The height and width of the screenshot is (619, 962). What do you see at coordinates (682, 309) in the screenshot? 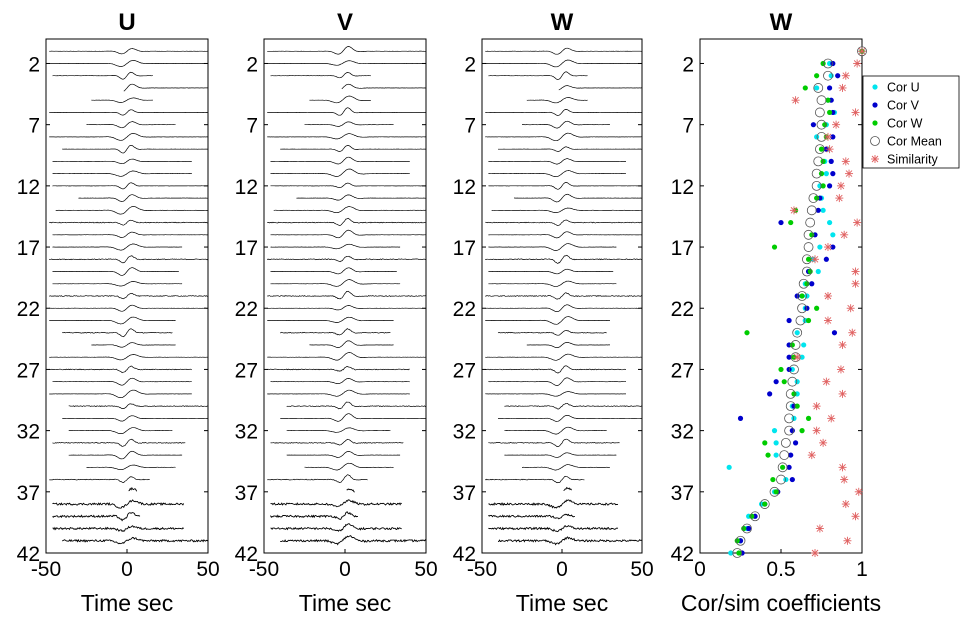
I see `y-tick-label: 22` at bounding box center [682, 309].